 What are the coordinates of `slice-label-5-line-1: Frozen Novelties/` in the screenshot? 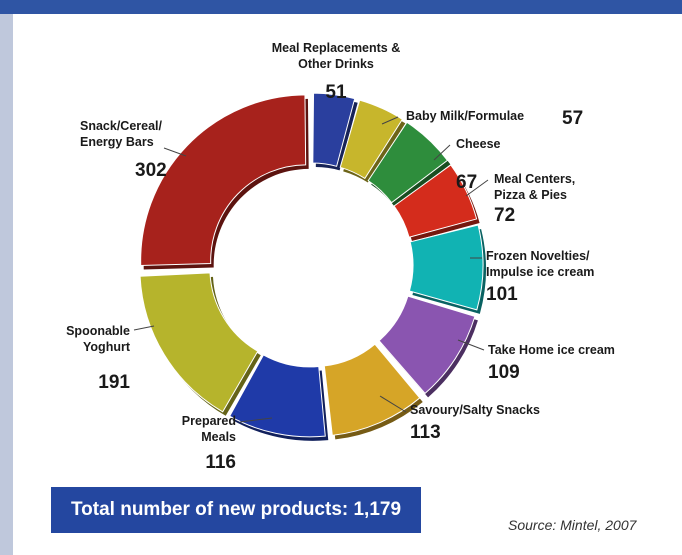 It's located at (538, 256).